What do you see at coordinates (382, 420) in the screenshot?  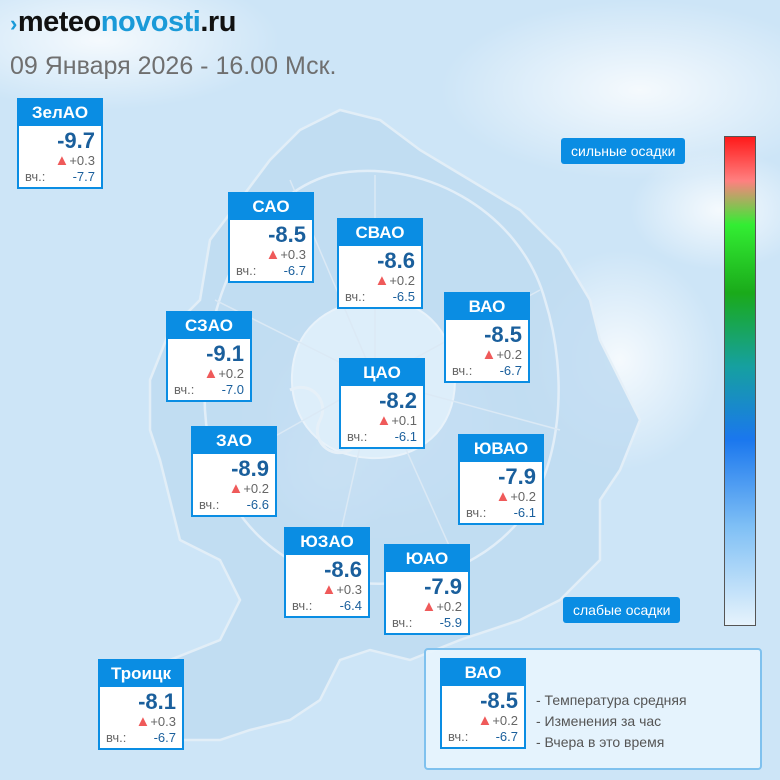 I see `district-change: ▲+0.1` at bounding box center [382, 420].